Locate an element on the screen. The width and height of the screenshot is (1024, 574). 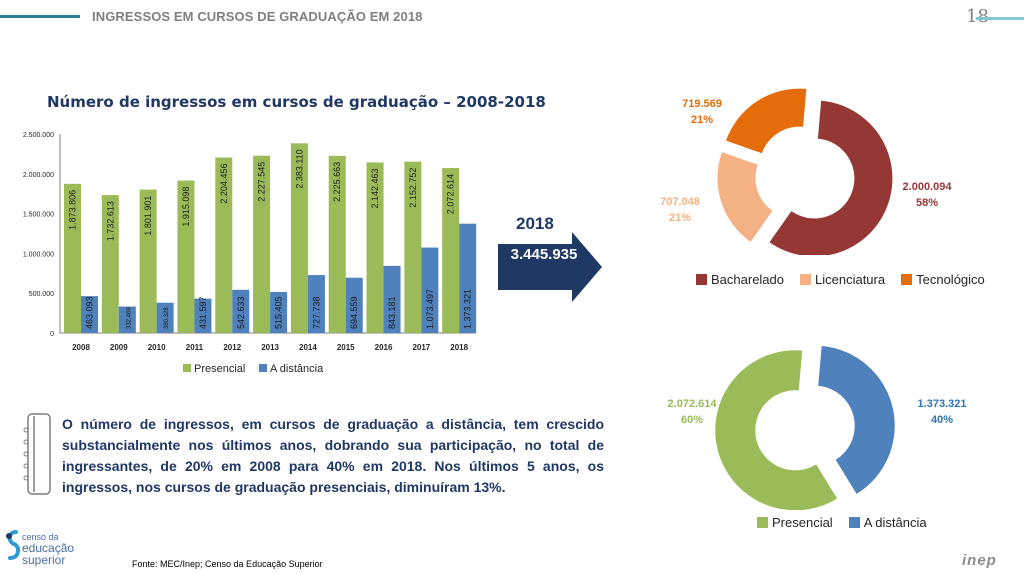
bar-value-label: 2.142.463 is located at coordinates (375, 188).